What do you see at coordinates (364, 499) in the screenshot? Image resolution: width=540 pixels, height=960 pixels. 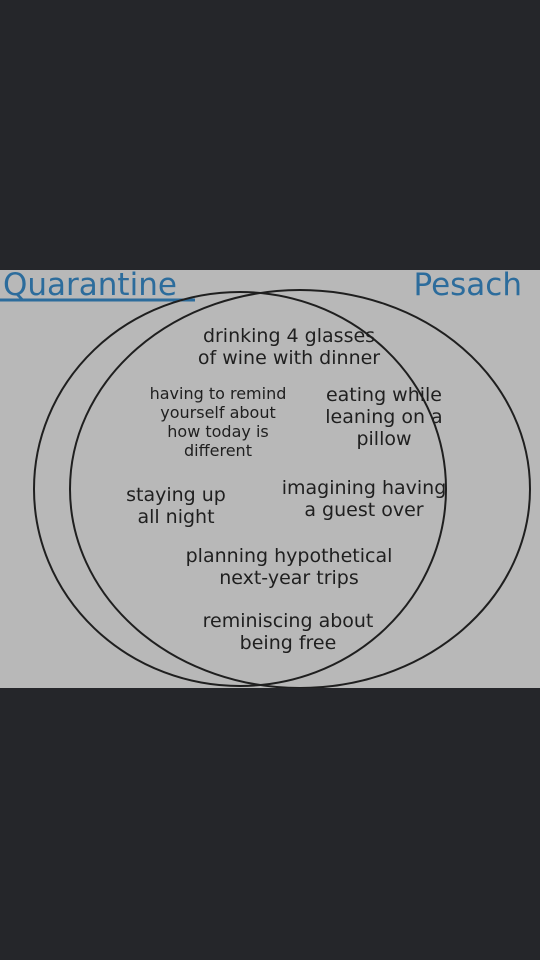 I see `shared-item-guest: imagining having a guest over` at bounding box center [364, 499].